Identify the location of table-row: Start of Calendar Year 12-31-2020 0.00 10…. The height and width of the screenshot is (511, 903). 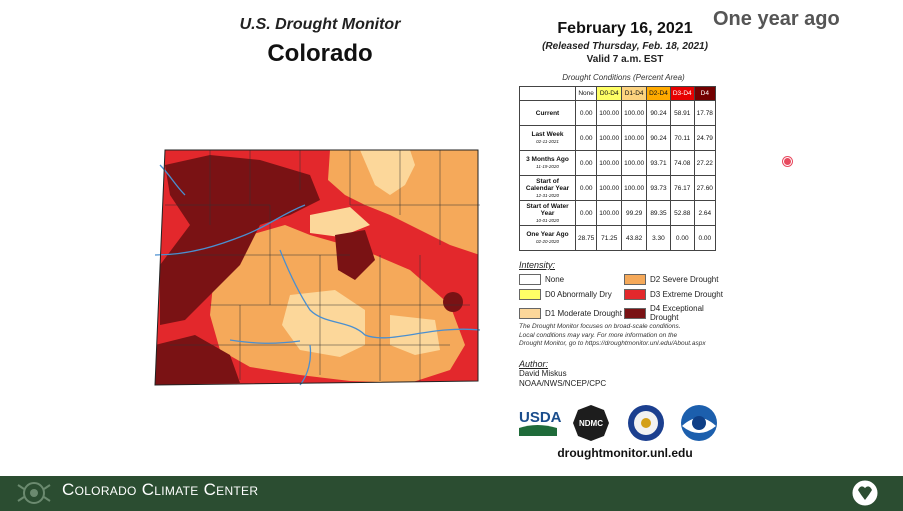
(617, 188).